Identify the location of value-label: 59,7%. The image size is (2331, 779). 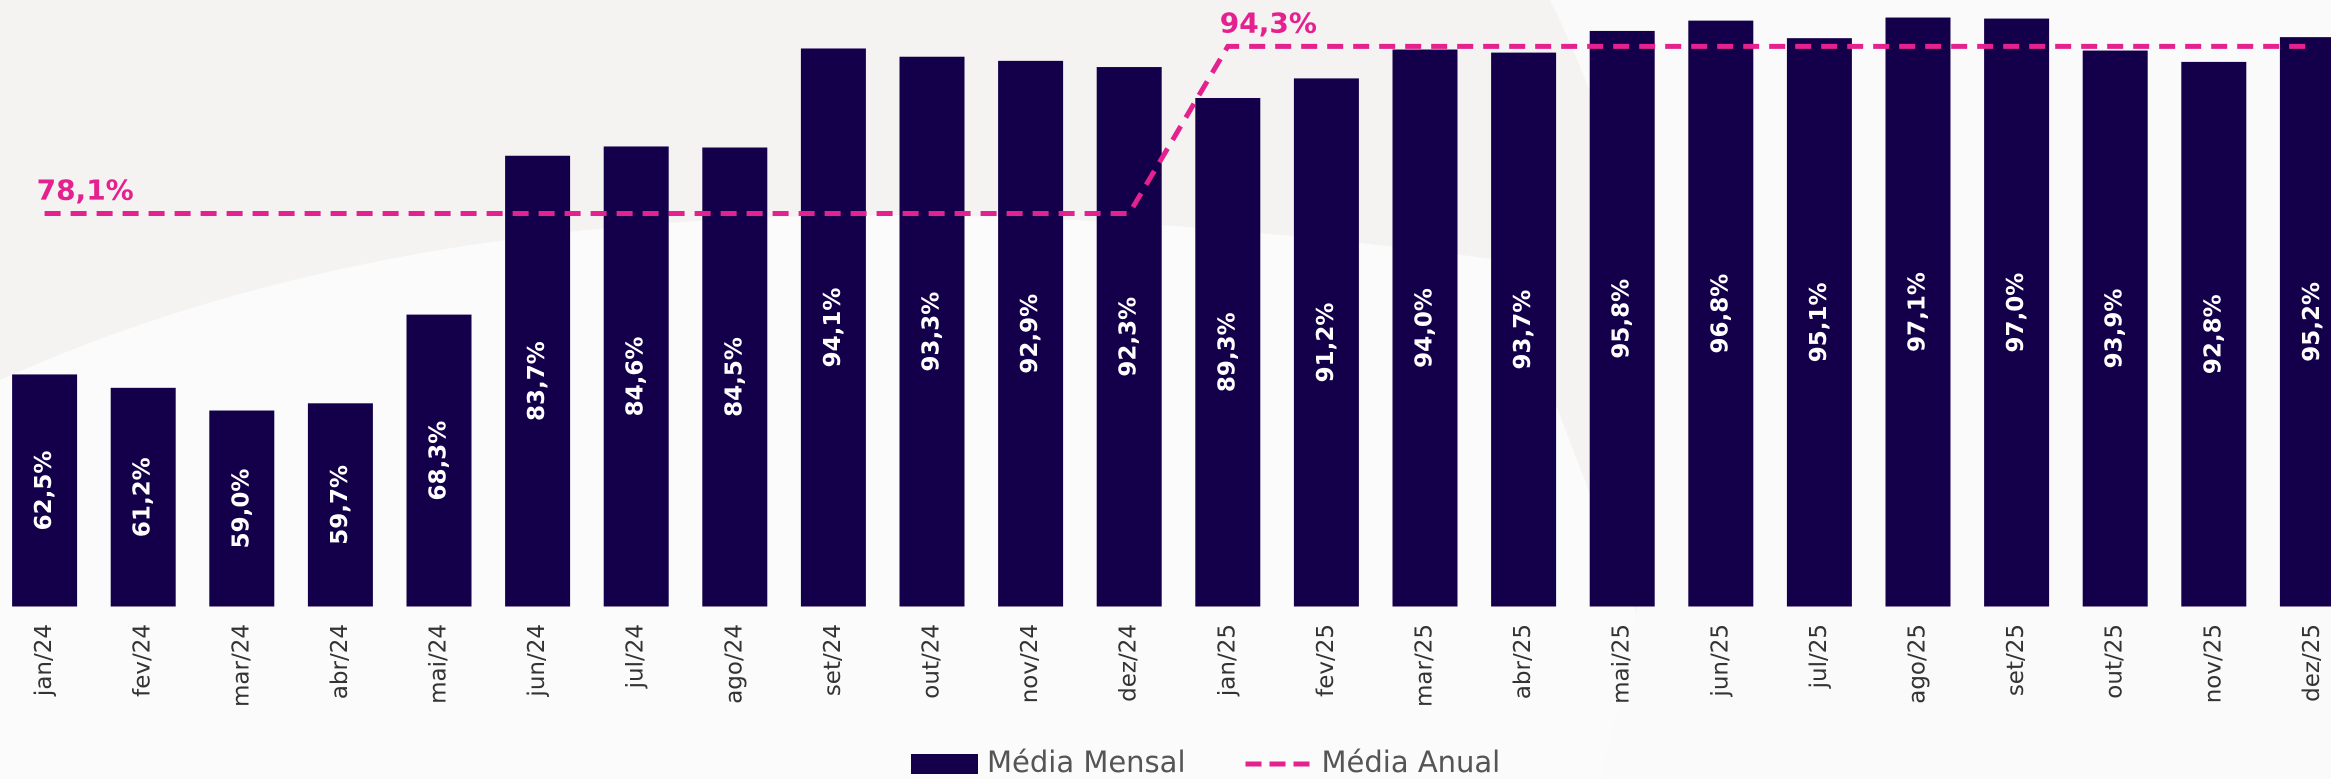
(340, 505).